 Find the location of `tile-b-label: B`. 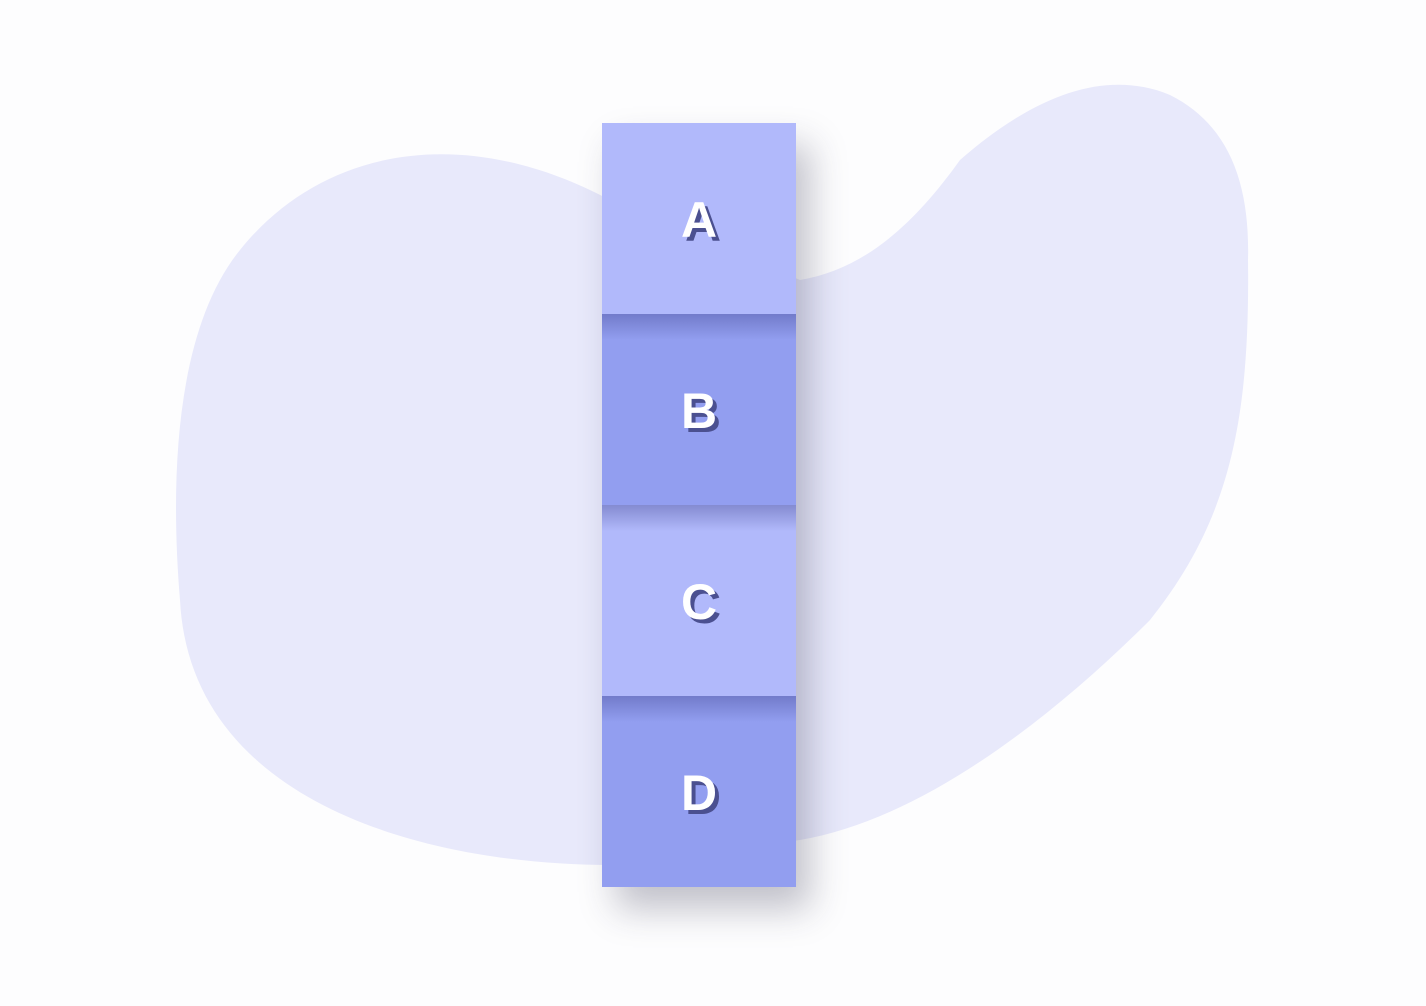

tile-b-label: B is located at coordinates (699, 410).